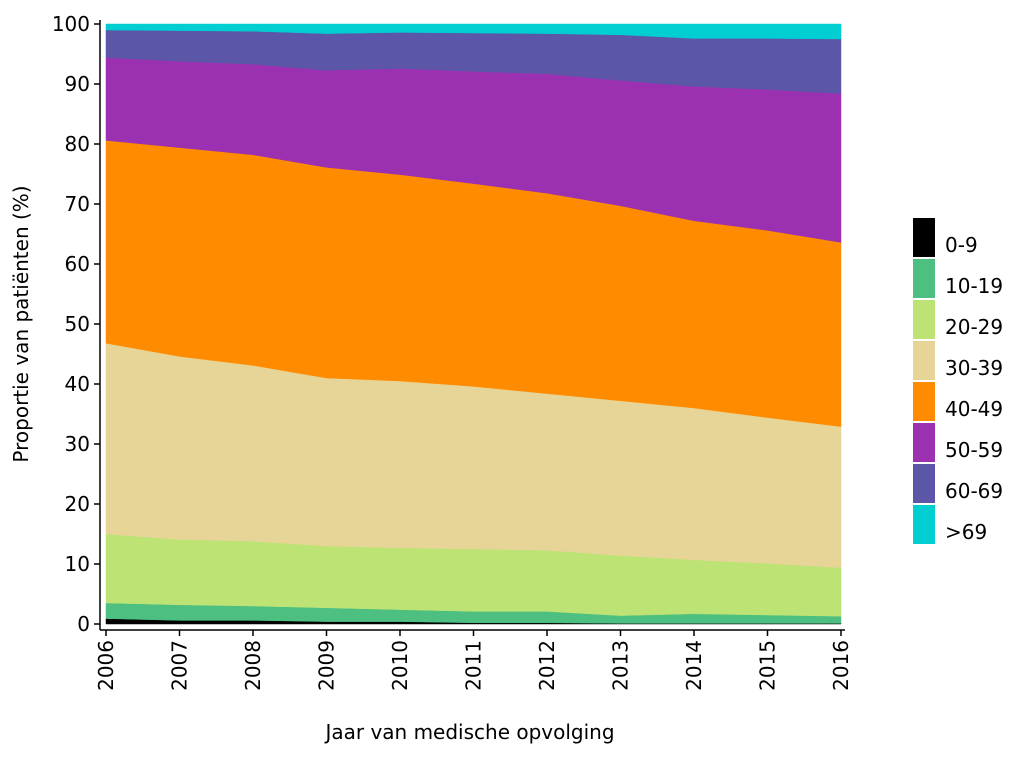  I want to click on y-tick-label: 30, so click(77, 444).